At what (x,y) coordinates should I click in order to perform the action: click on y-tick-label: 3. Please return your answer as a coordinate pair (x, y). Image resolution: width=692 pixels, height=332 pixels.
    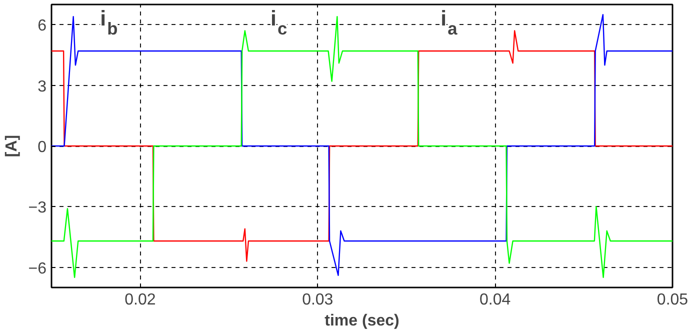
    Looking at the image, I should click on (42, 87).